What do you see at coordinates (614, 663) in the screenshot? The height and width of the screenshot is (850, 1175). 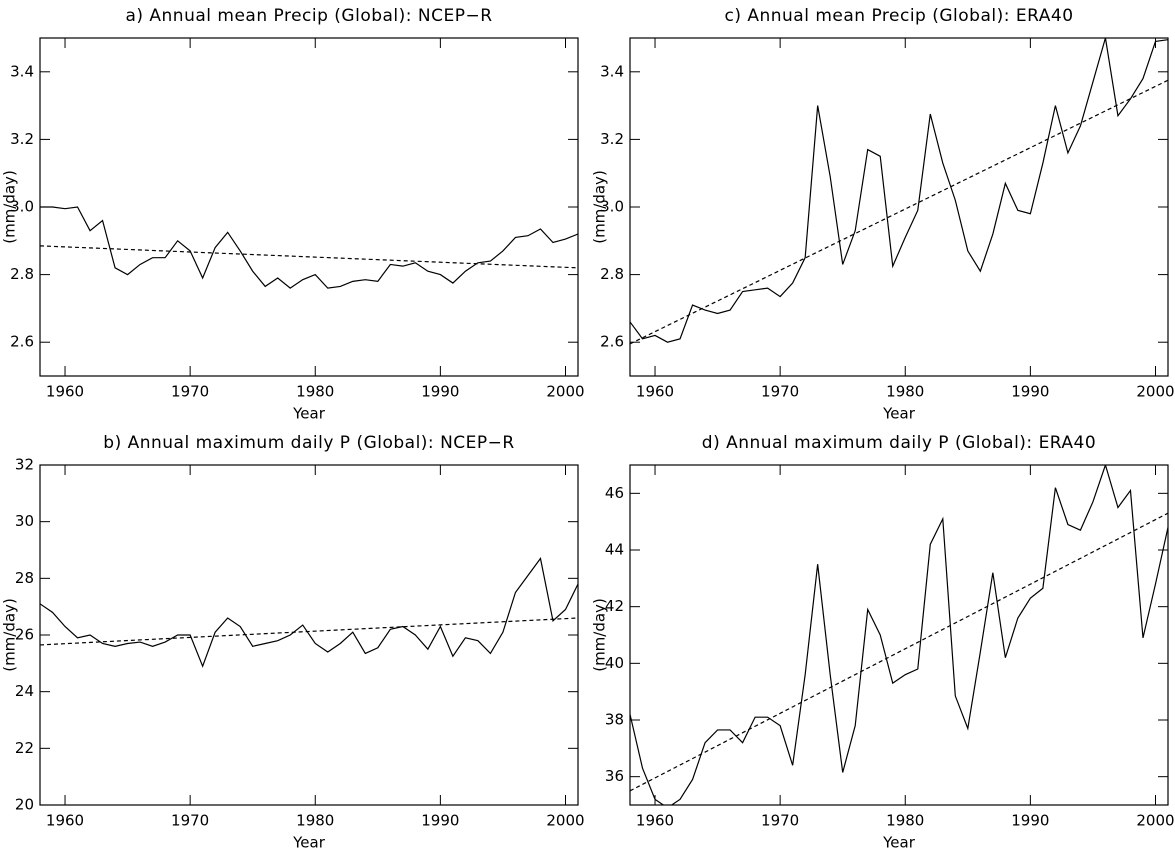 I see `y-tick-label: 40` at bounding box center [614, 663].